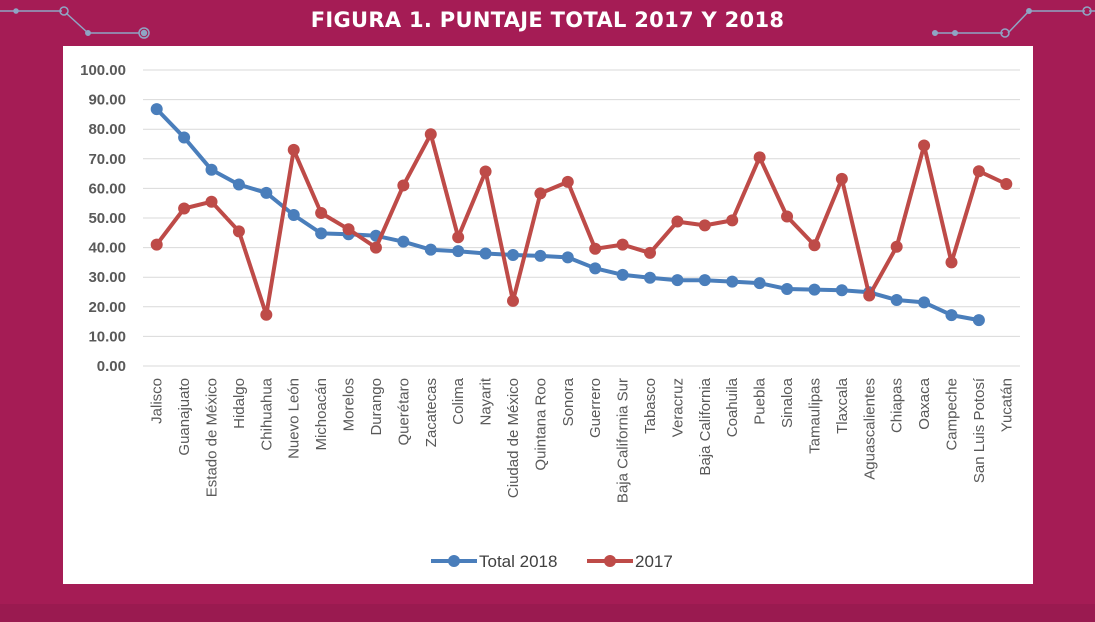 The image size is (1095, 622). What do you see at coordinates (547, 613) in the screenshot?
I see `bottom-band` at bounding box center [547, 613].